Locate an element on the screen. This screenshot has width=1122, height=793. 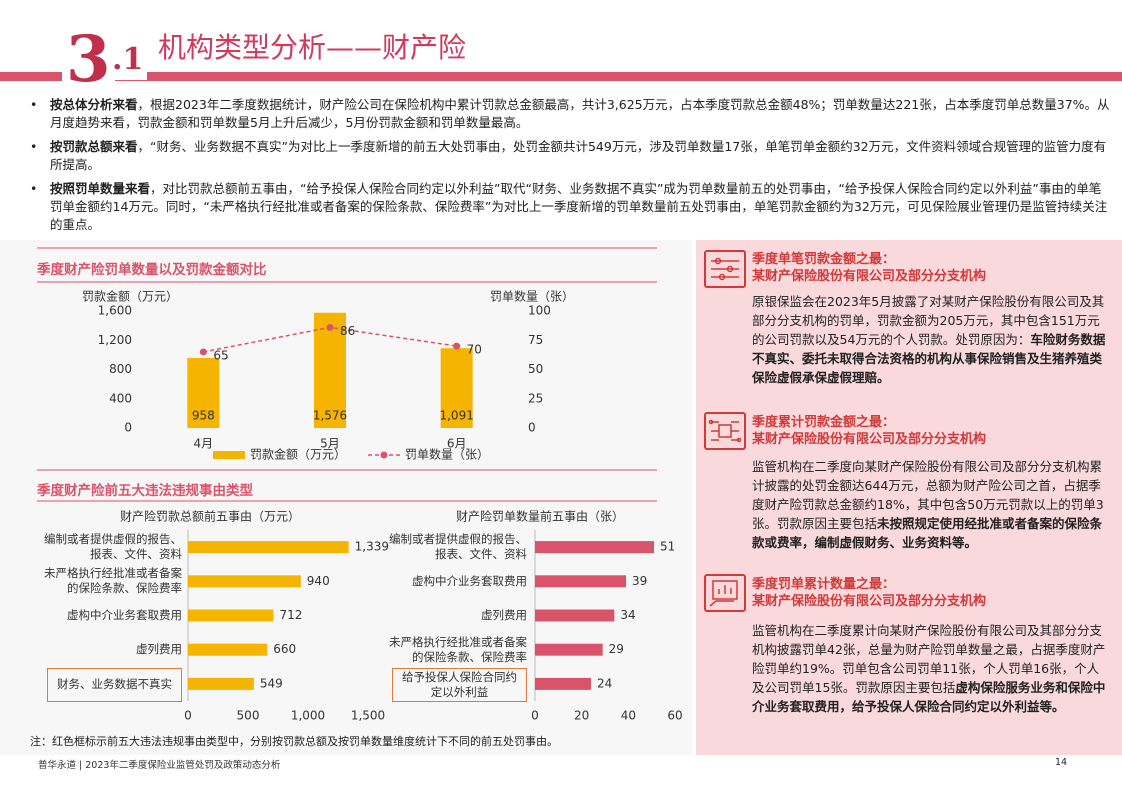
legend-marker is located at coordinates (384, 455).